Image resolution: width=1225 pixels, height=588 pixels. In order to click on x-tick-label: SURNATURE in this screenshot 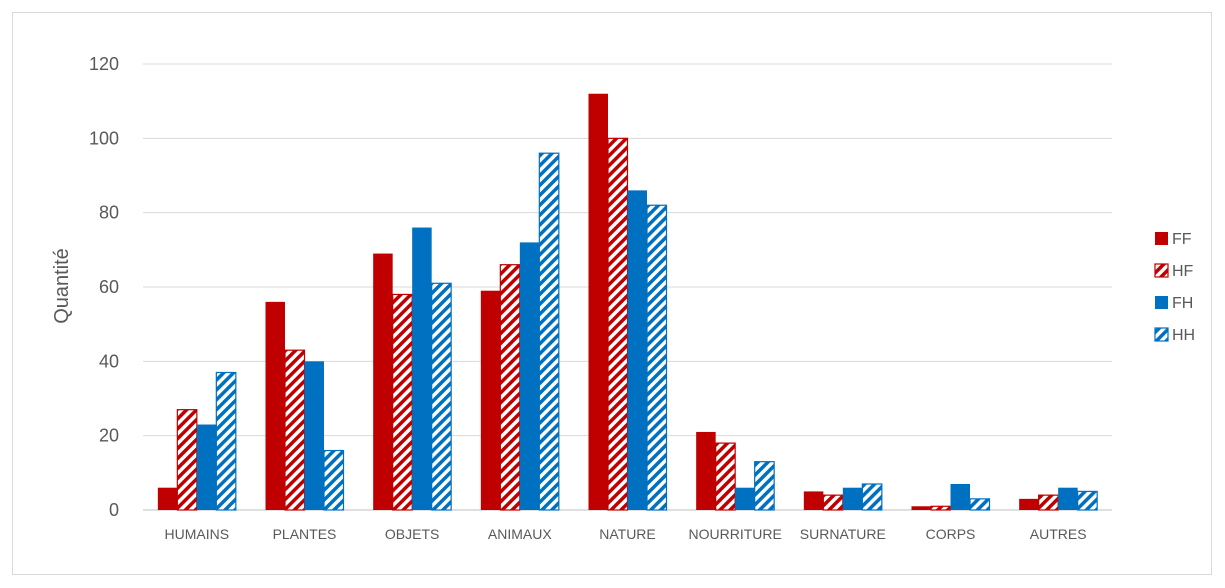, I will do `click(843, 534)`.